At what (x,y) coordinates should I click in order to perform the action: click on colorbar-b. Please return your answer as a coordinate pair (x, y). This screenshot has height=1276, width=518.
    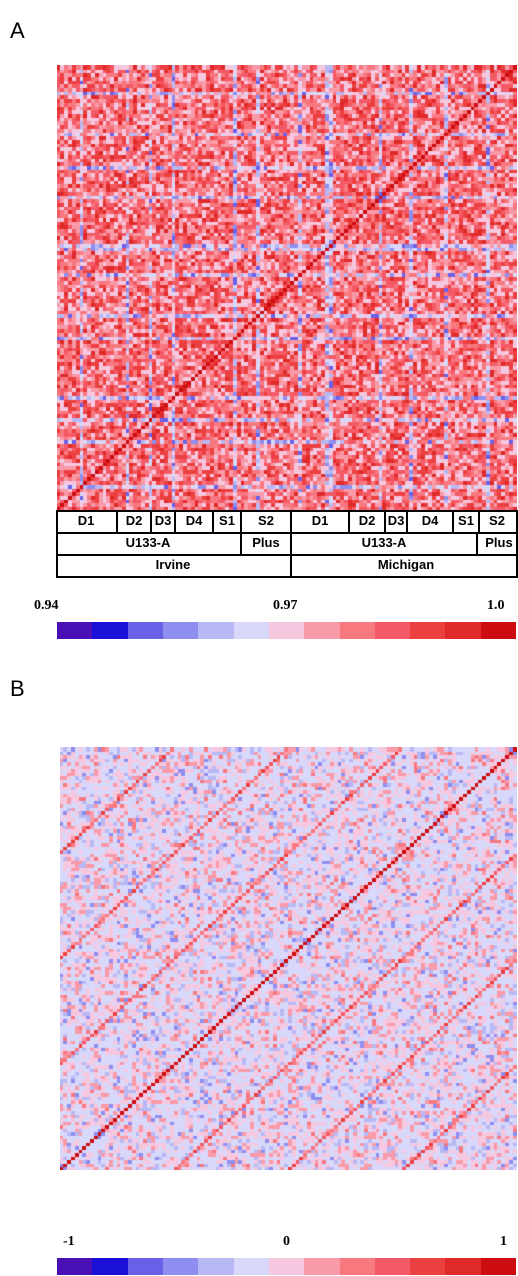
    Looking at the image, I should click on (287, 1266).